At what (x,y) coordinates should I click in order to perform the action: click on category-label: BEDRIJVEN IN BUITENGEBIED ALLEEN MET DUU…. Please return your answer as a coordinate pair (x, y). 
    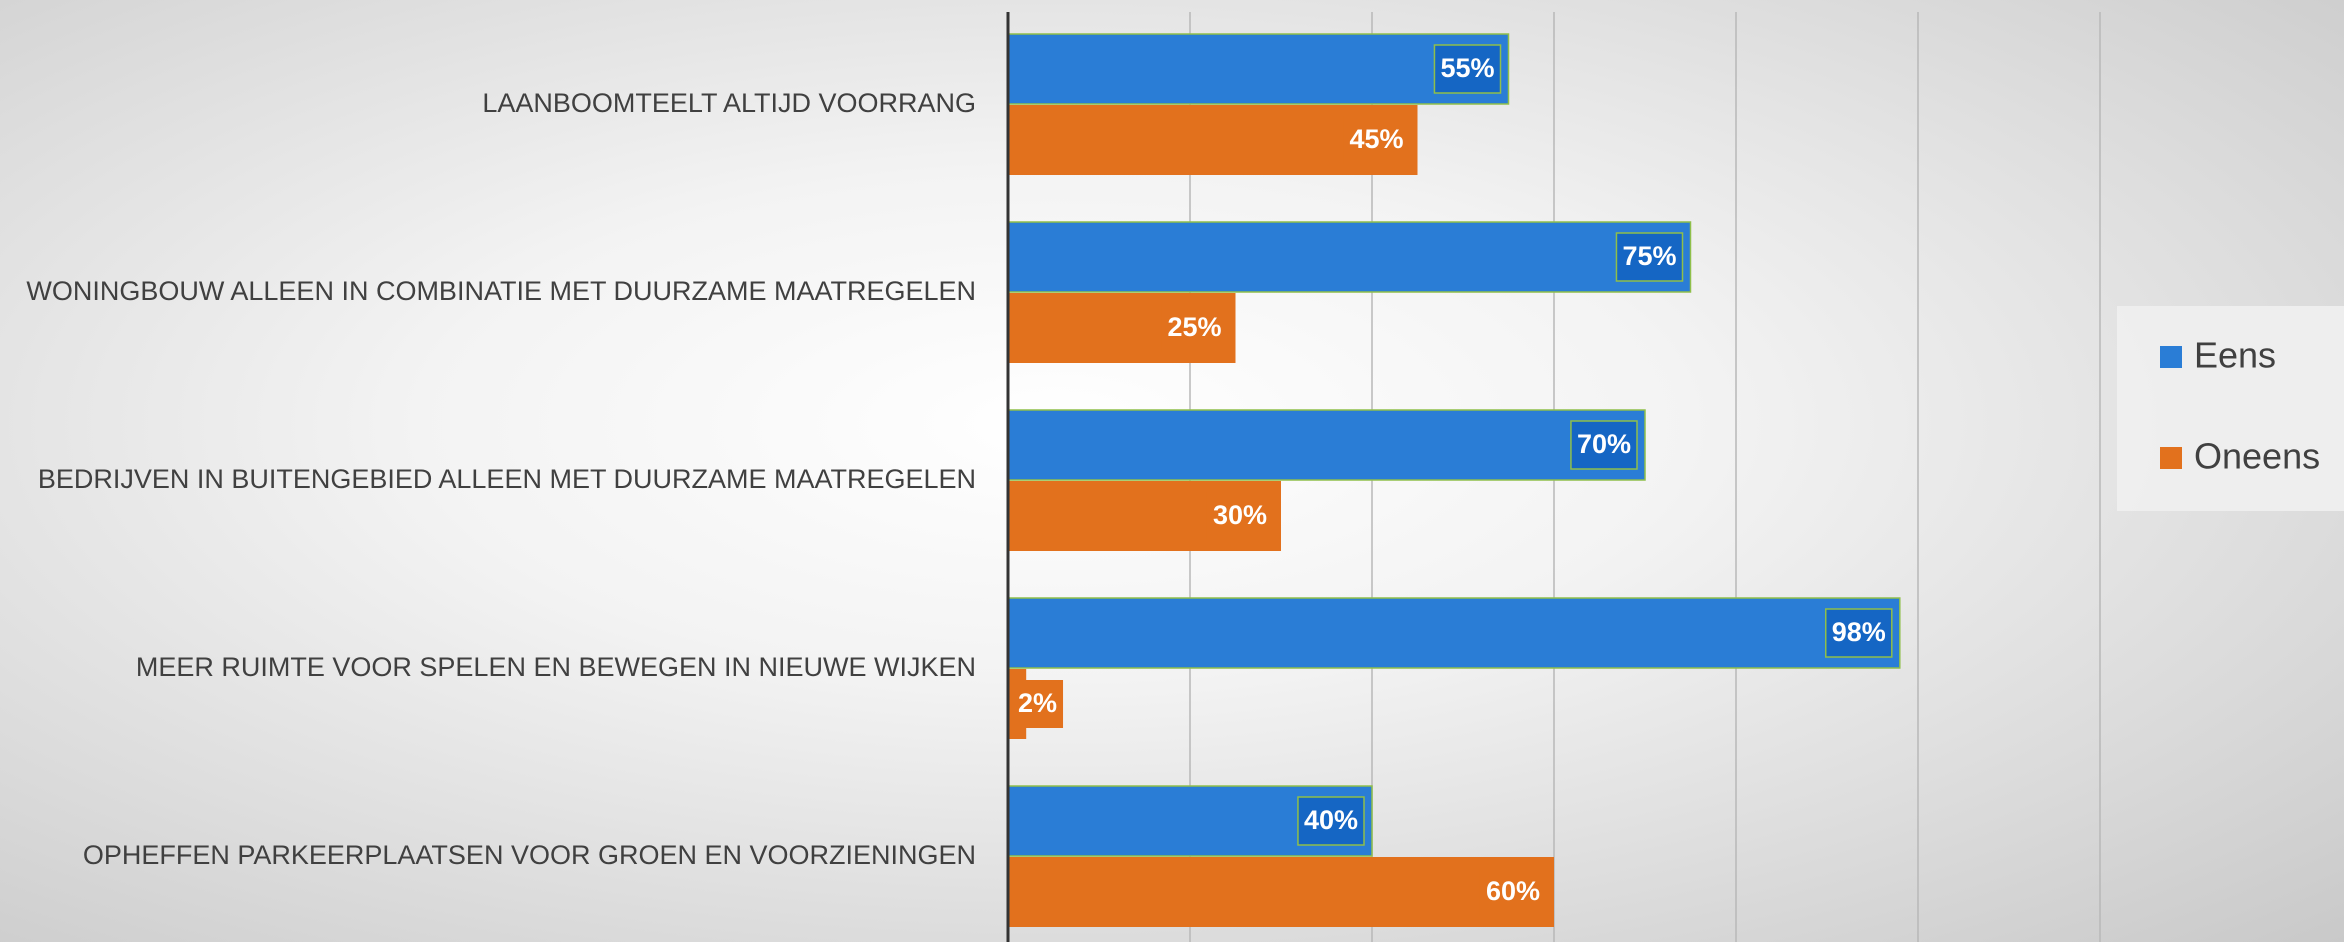
    Looking at the image, I should click on (507, 479).